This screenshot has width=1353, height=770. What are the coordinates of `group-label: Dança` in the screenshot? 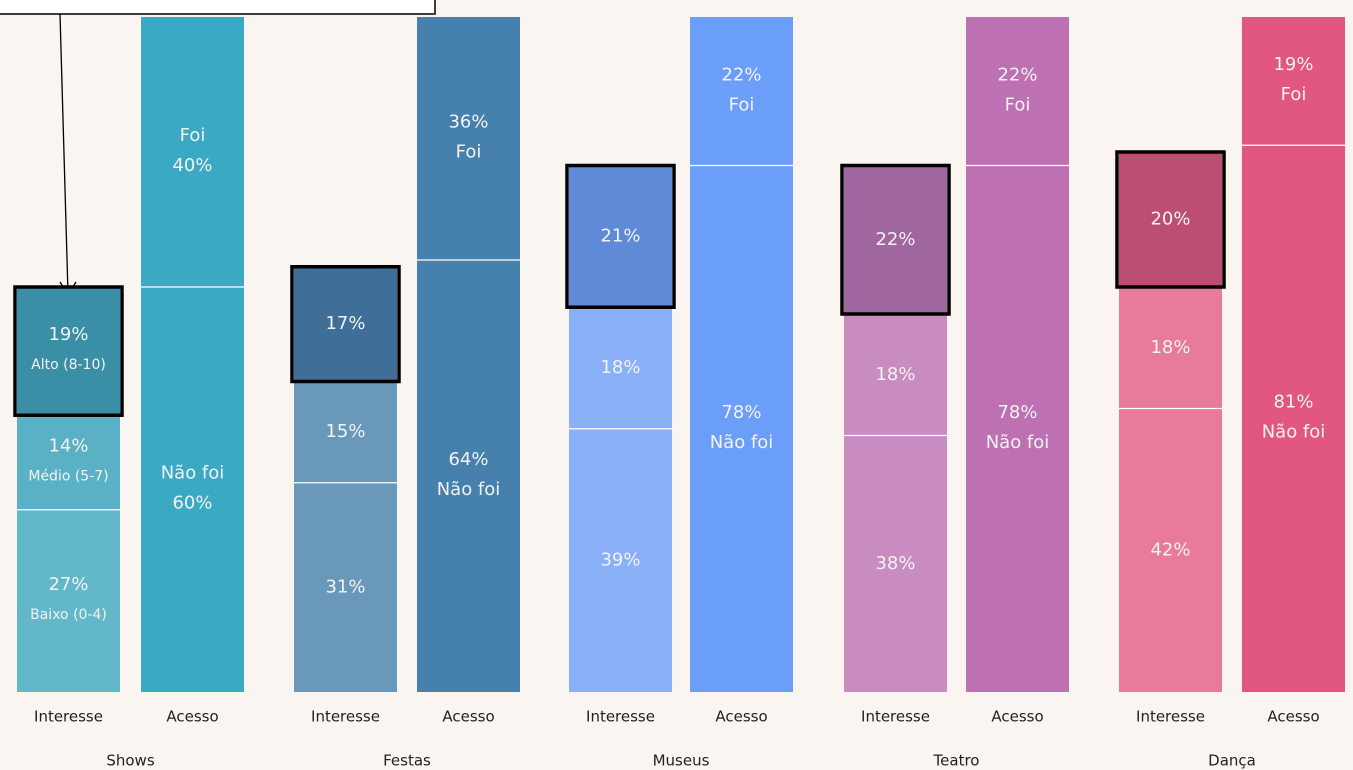 It's located at (1232, 761).